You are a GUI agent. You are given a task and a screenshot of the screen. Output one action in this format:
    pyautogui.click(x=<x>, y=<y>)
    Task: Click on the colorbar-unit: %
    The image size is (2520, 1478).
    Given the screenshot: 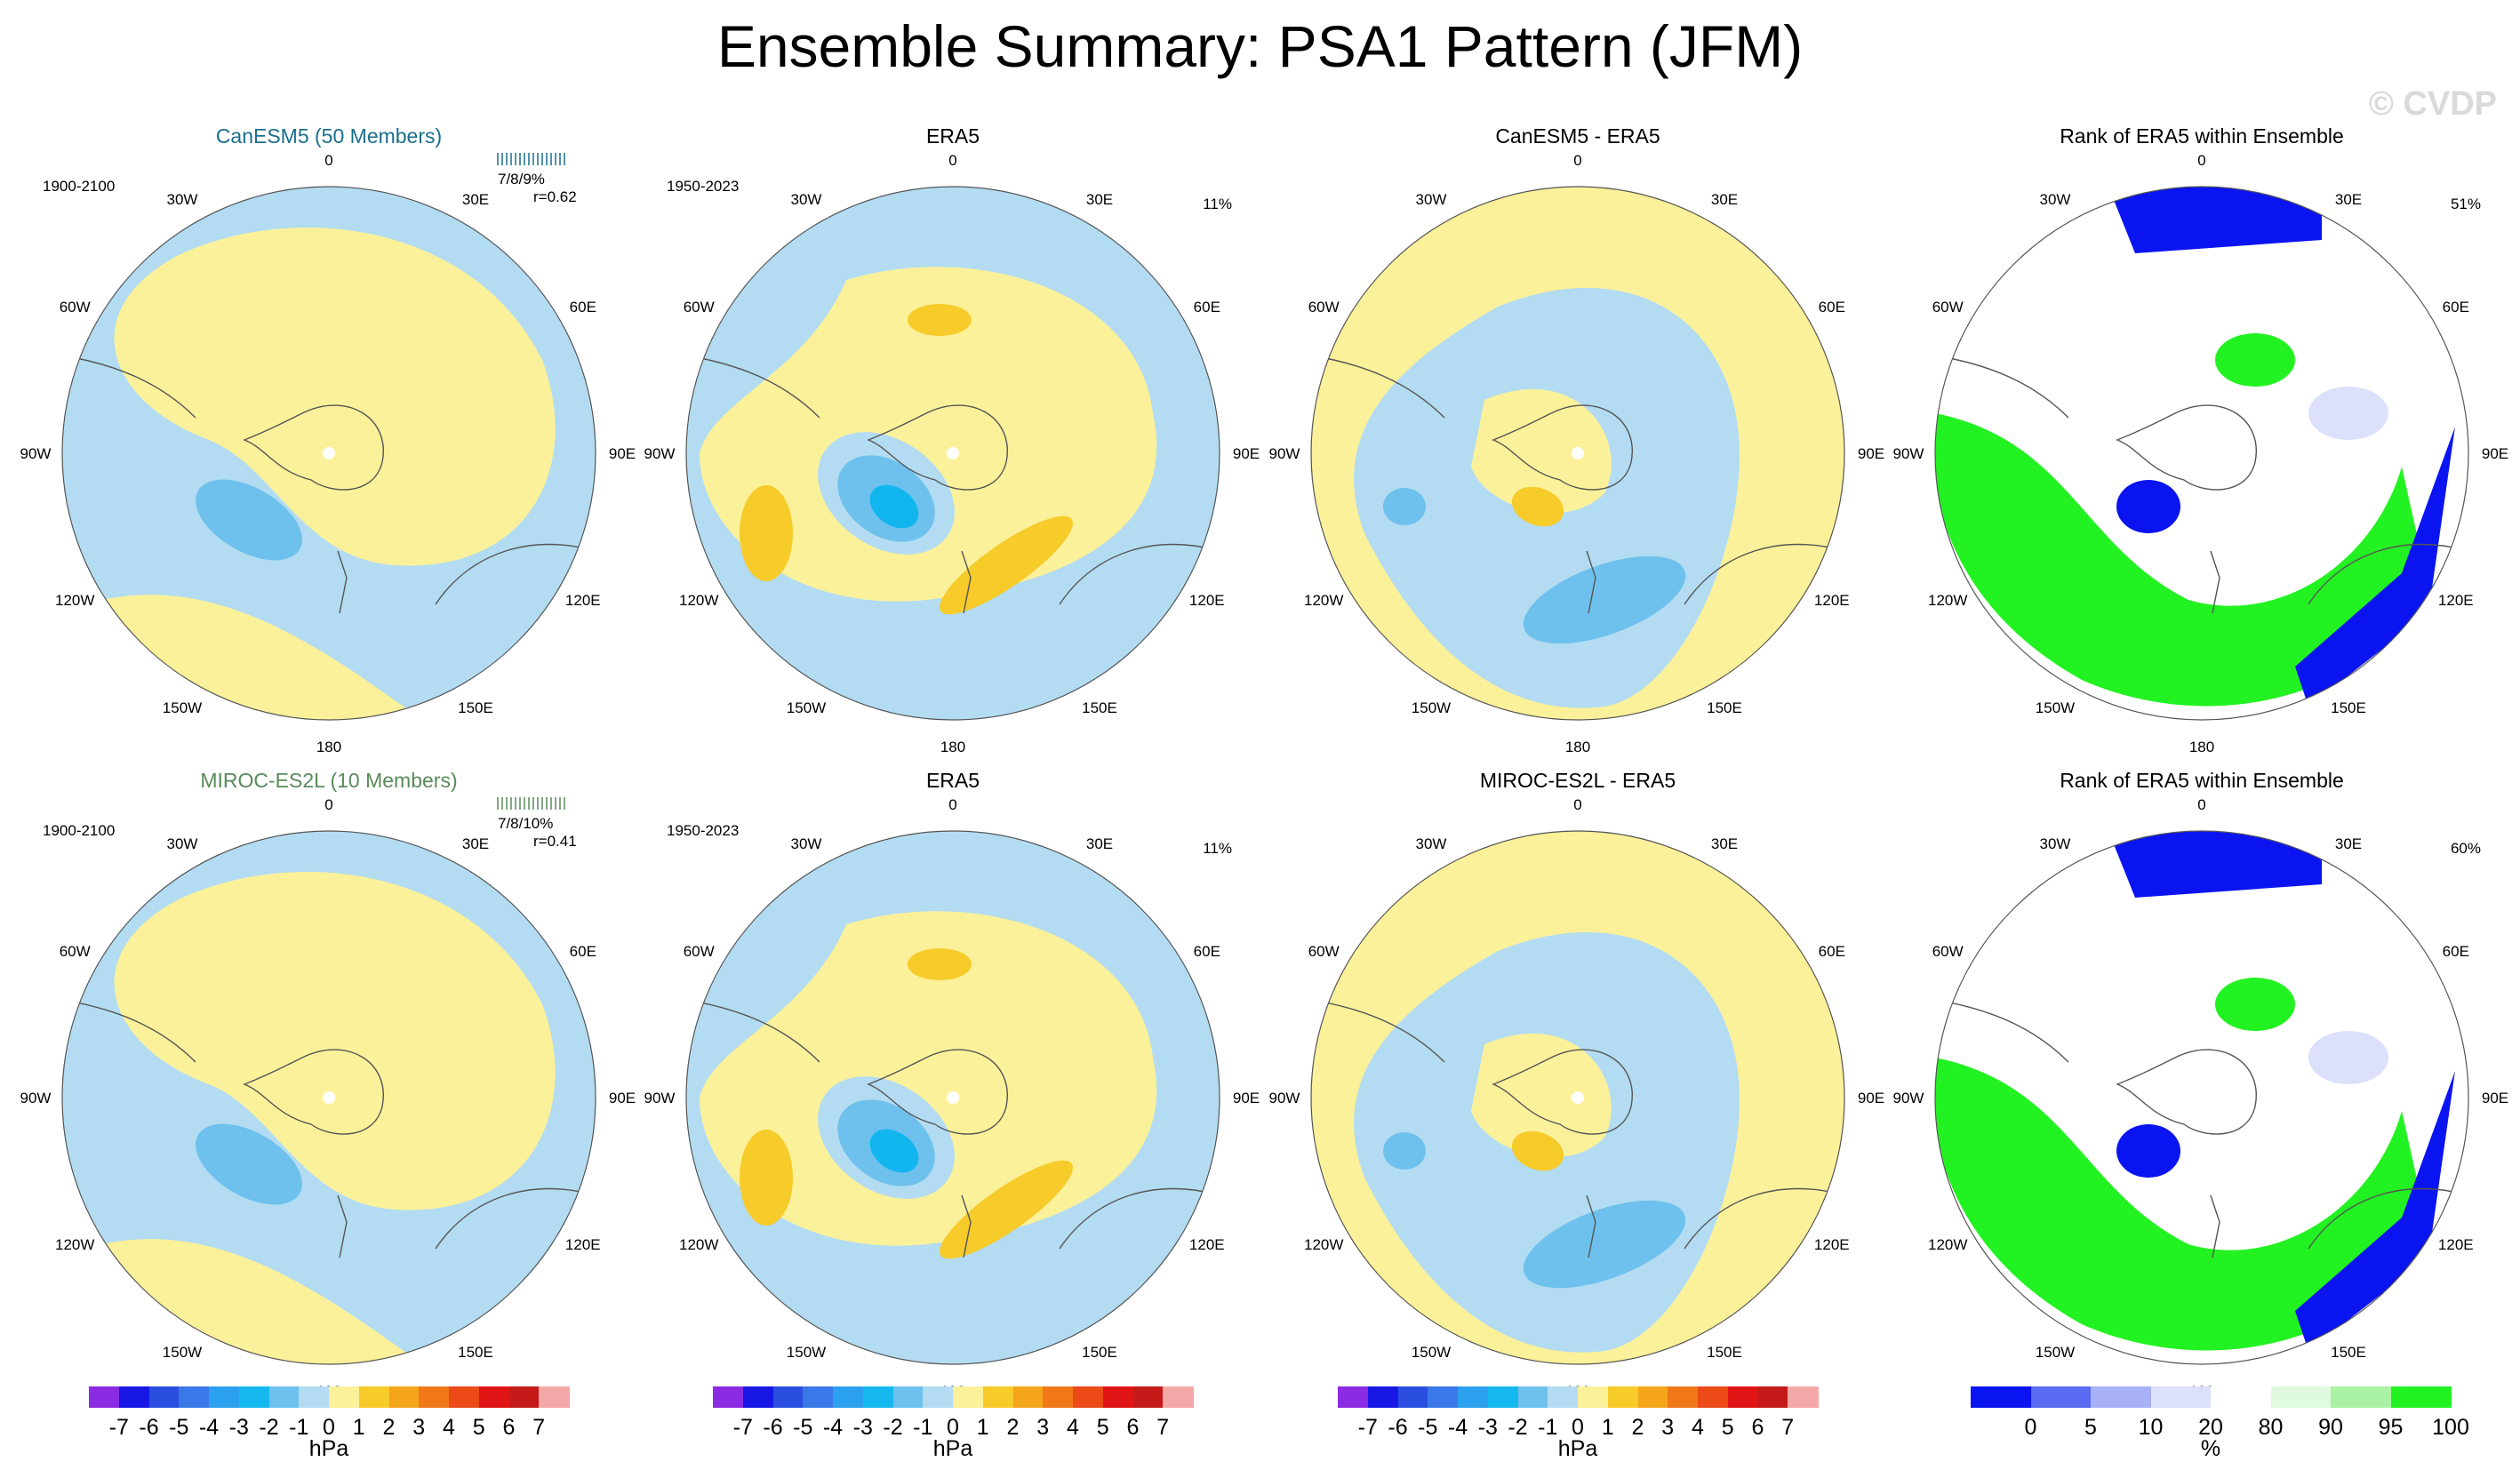 What is the action you would take?
    pyautogui.click(x=2210, y=1448)
    